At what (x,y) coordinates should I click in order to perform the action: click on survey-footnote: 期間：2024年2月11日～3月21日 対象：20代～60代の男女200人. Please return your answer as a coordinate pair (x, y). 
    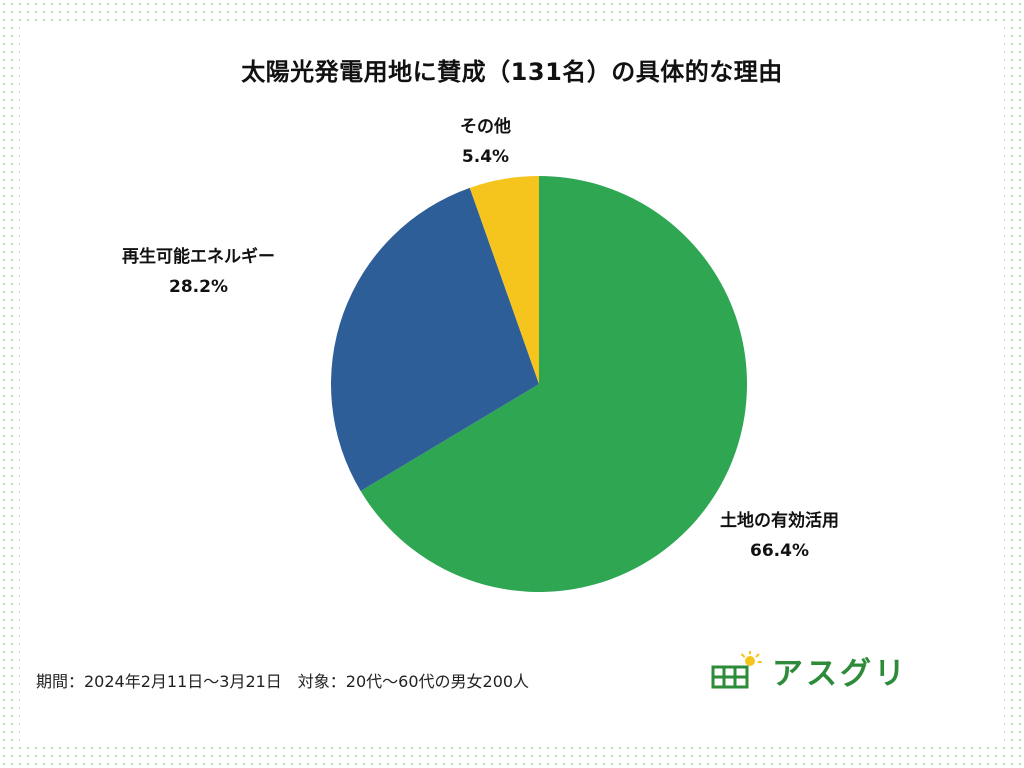
    Looking at the image, I should click on (283, 681).